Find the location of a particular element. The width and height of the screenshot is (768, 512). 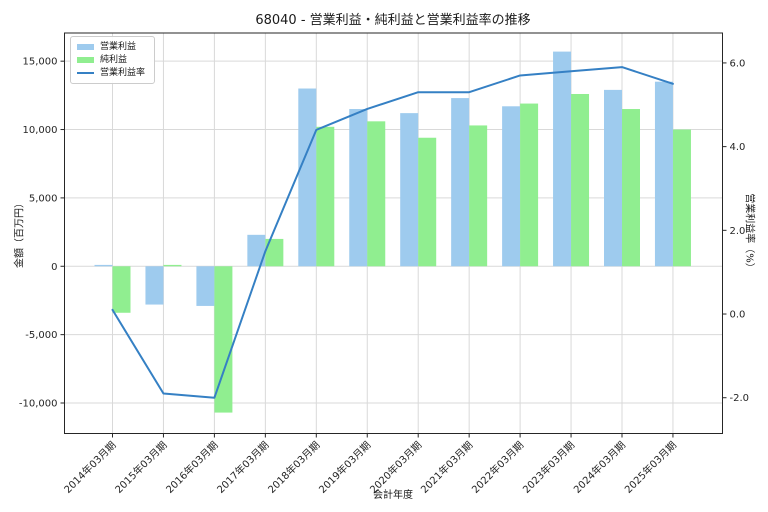

legend-item-operating-margin: 営業利益率 is located at coordinates (111, 73).